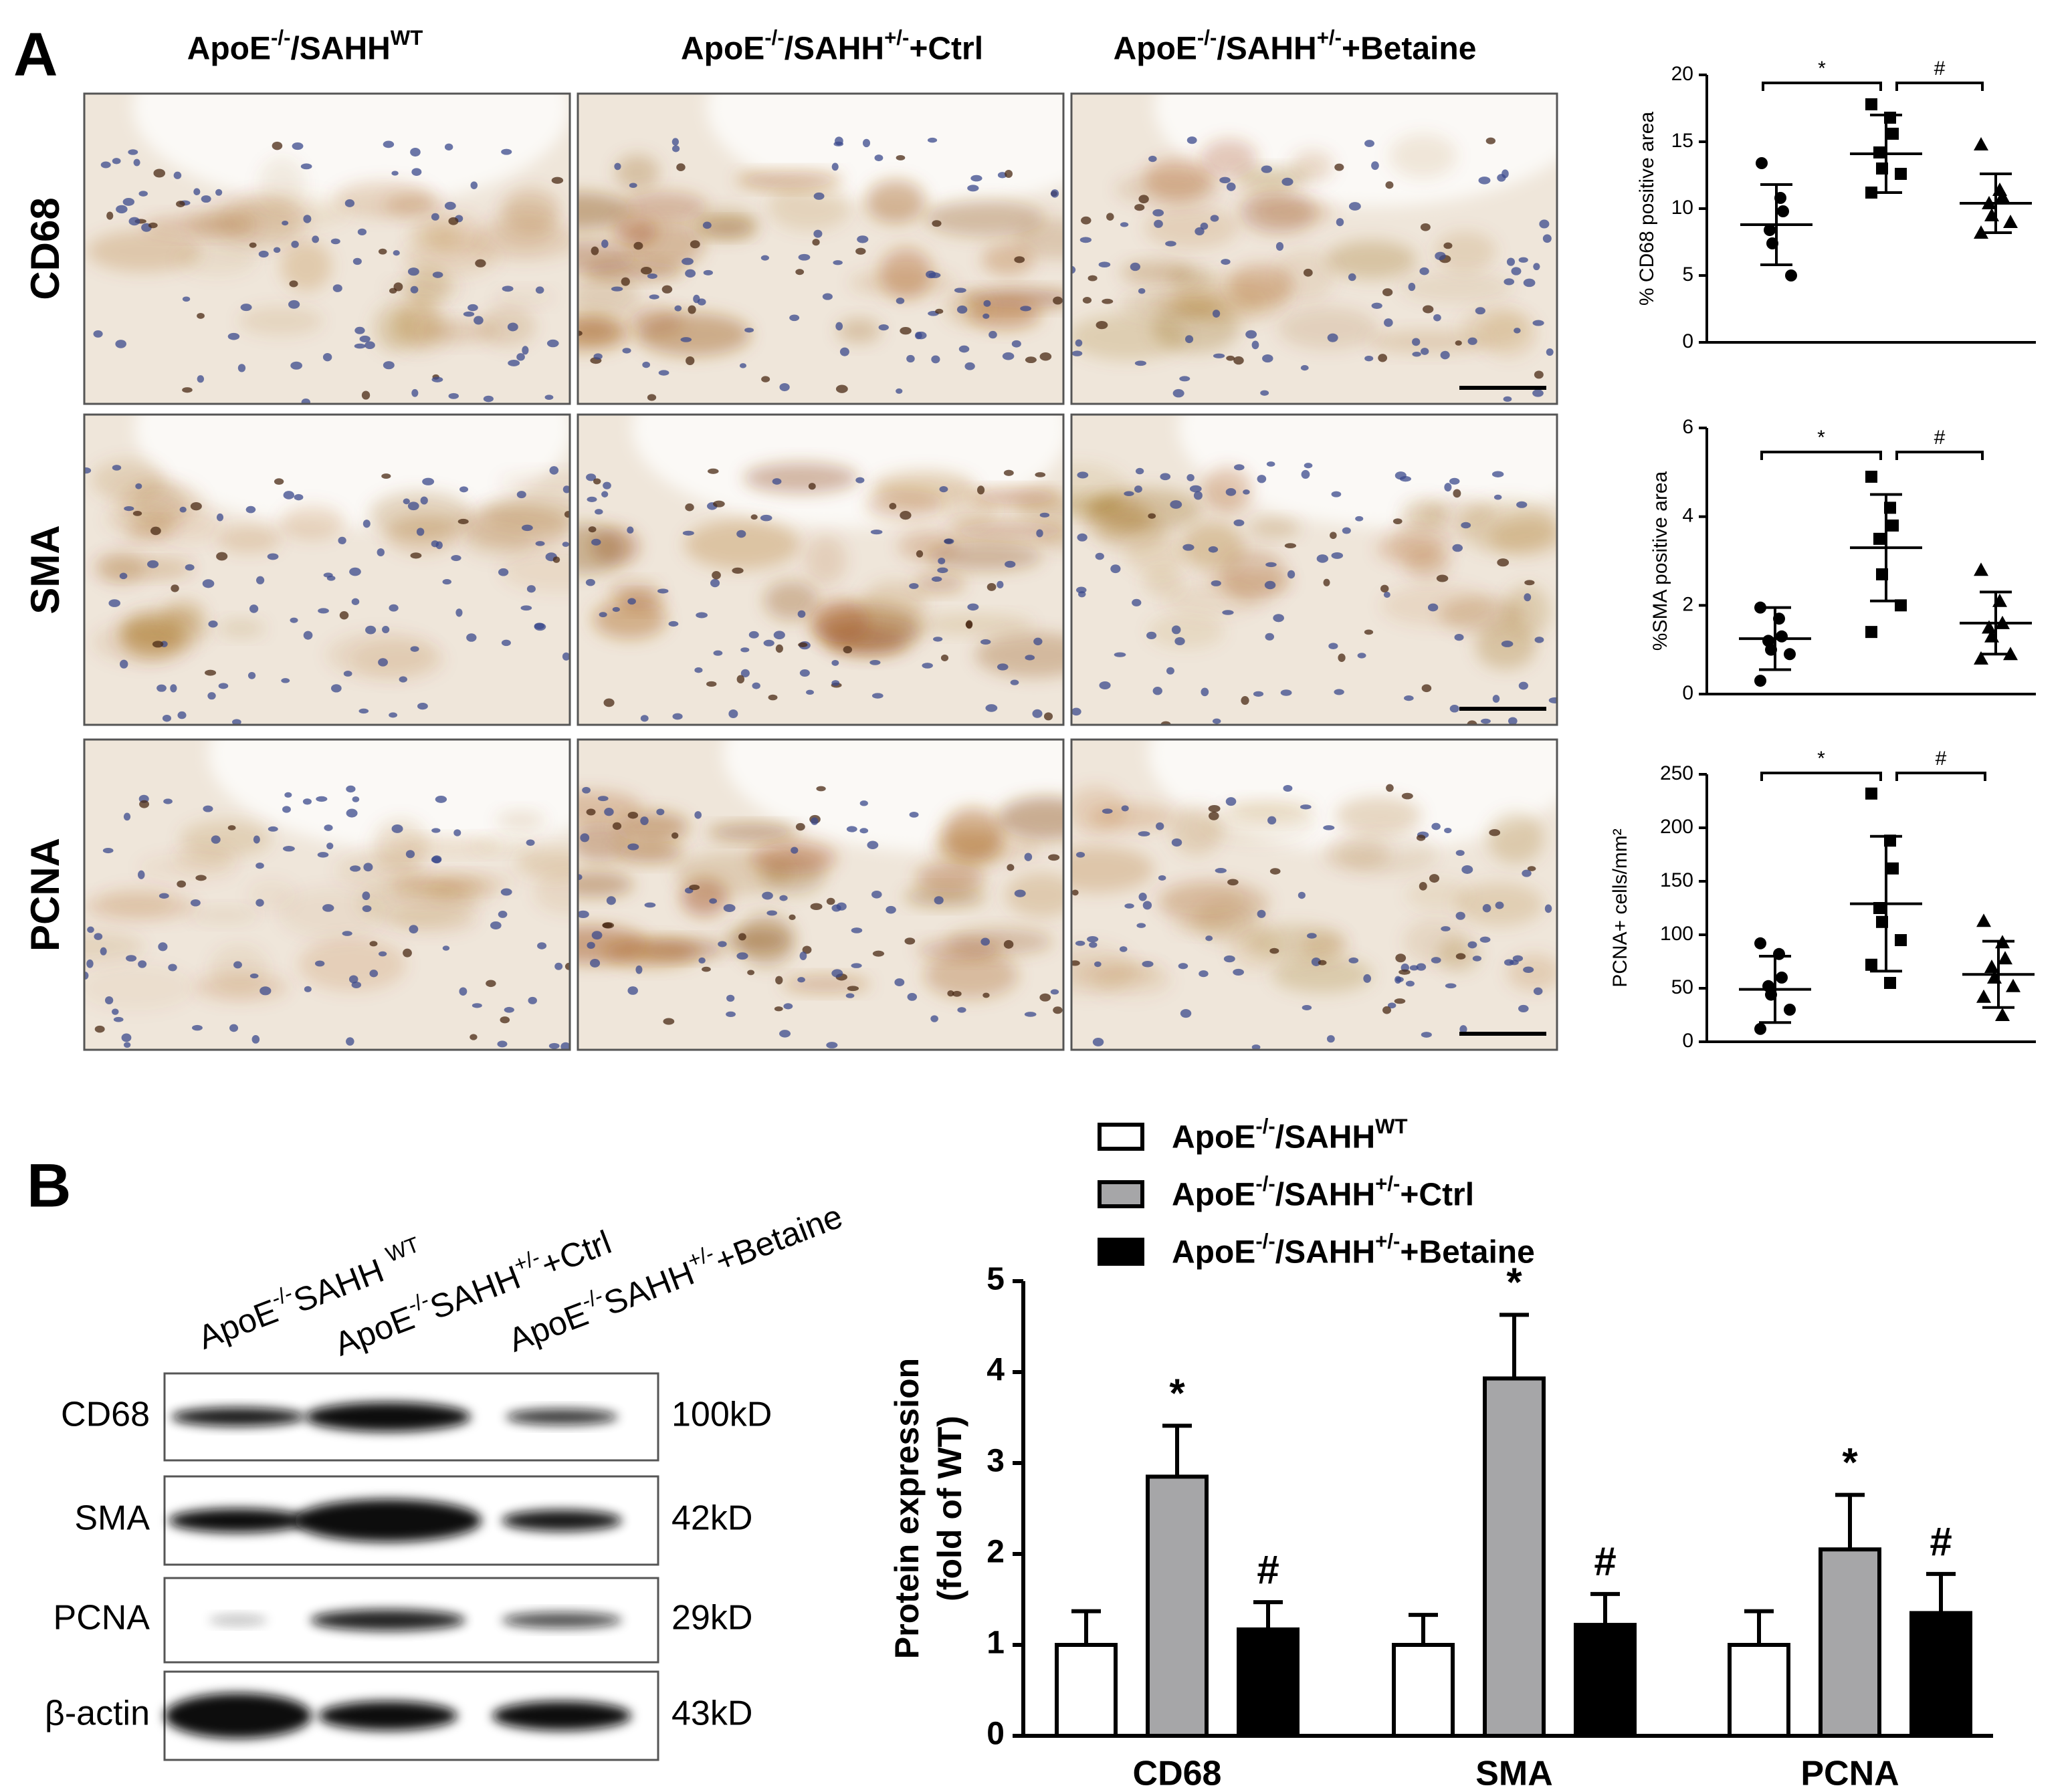 Image resolution: width=2072 pixels, height=1792 pixels. Describe the element at coordinates (1121, 1194) in the screenshot. I see `legend-swatch` at that location.